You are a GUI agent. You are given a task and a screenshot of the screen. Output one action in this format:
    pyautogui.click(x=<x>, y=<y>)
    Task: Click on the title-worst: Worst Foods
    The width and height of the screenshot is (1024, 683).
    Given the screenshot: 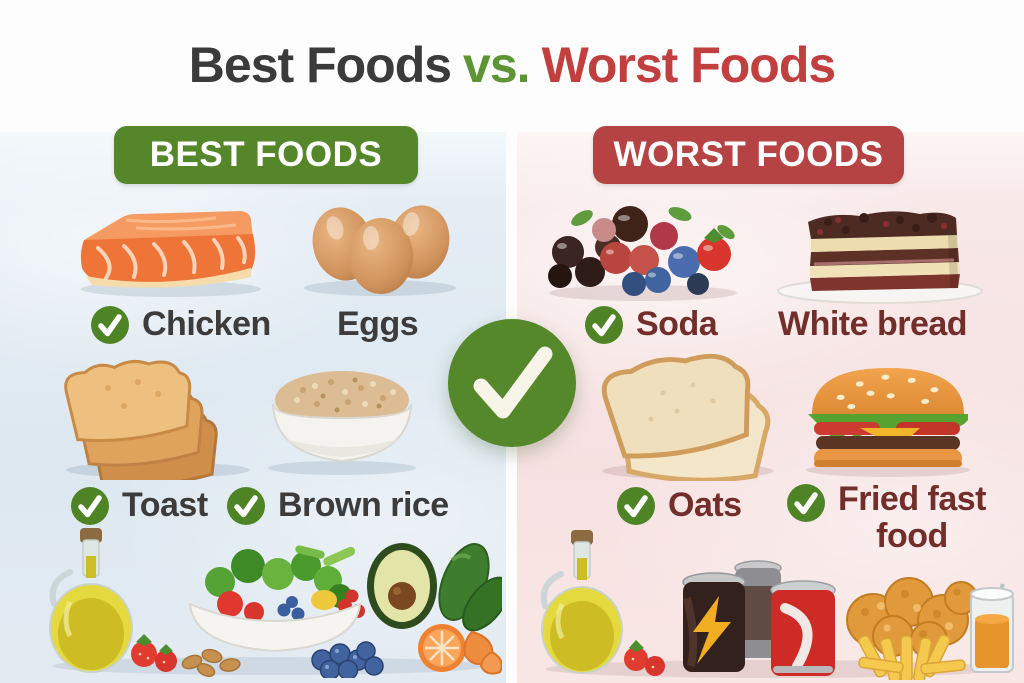 What is the action you would take?
    pyautogui.click(x=689, y=65)
    